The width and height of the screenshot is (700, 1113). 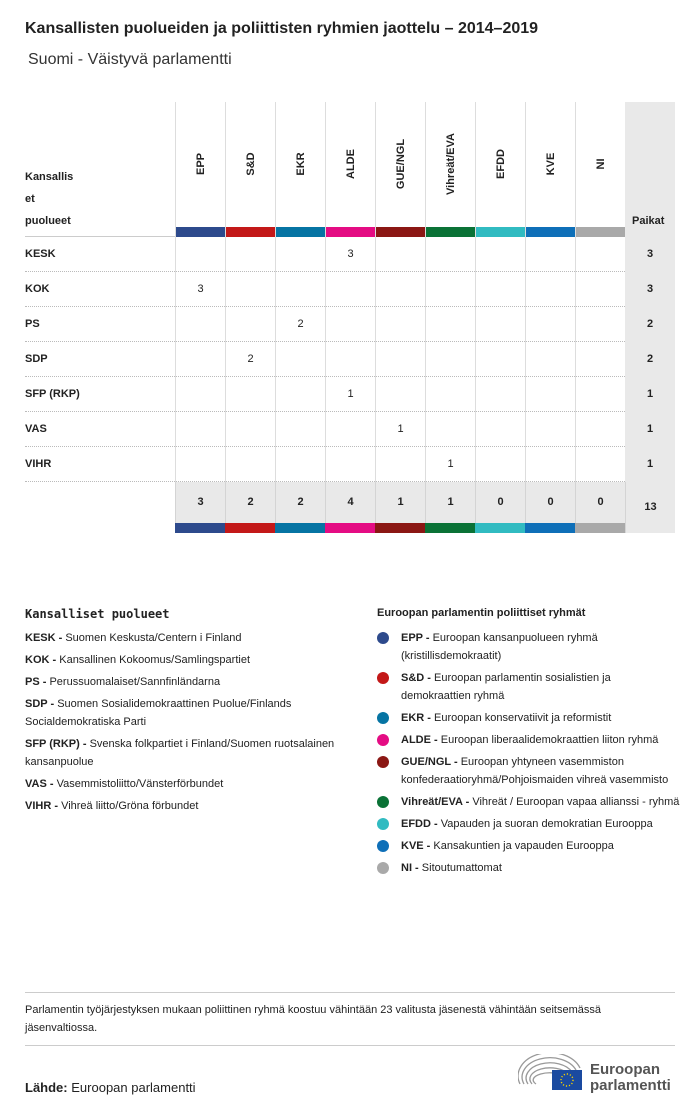 What do you see at coordinates (350, 164) in the screenshot?
I see `group-label: ALDE` at bounding box center [350, 164].